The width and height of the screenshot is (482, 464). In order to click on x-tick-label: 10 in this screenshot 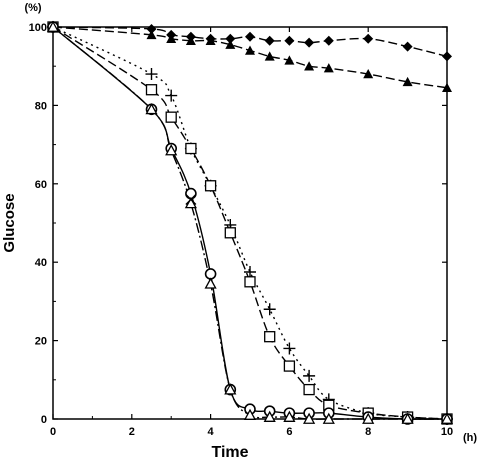, I will do `click(447, 432)`.